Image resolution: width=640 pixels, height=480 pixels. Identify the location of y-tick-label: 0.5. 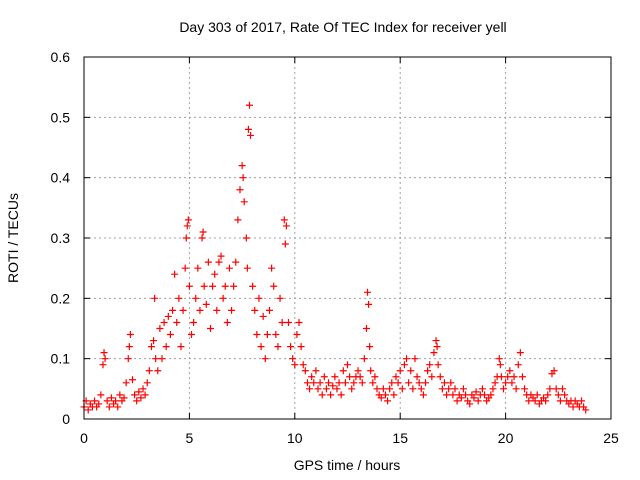
(61, 117).